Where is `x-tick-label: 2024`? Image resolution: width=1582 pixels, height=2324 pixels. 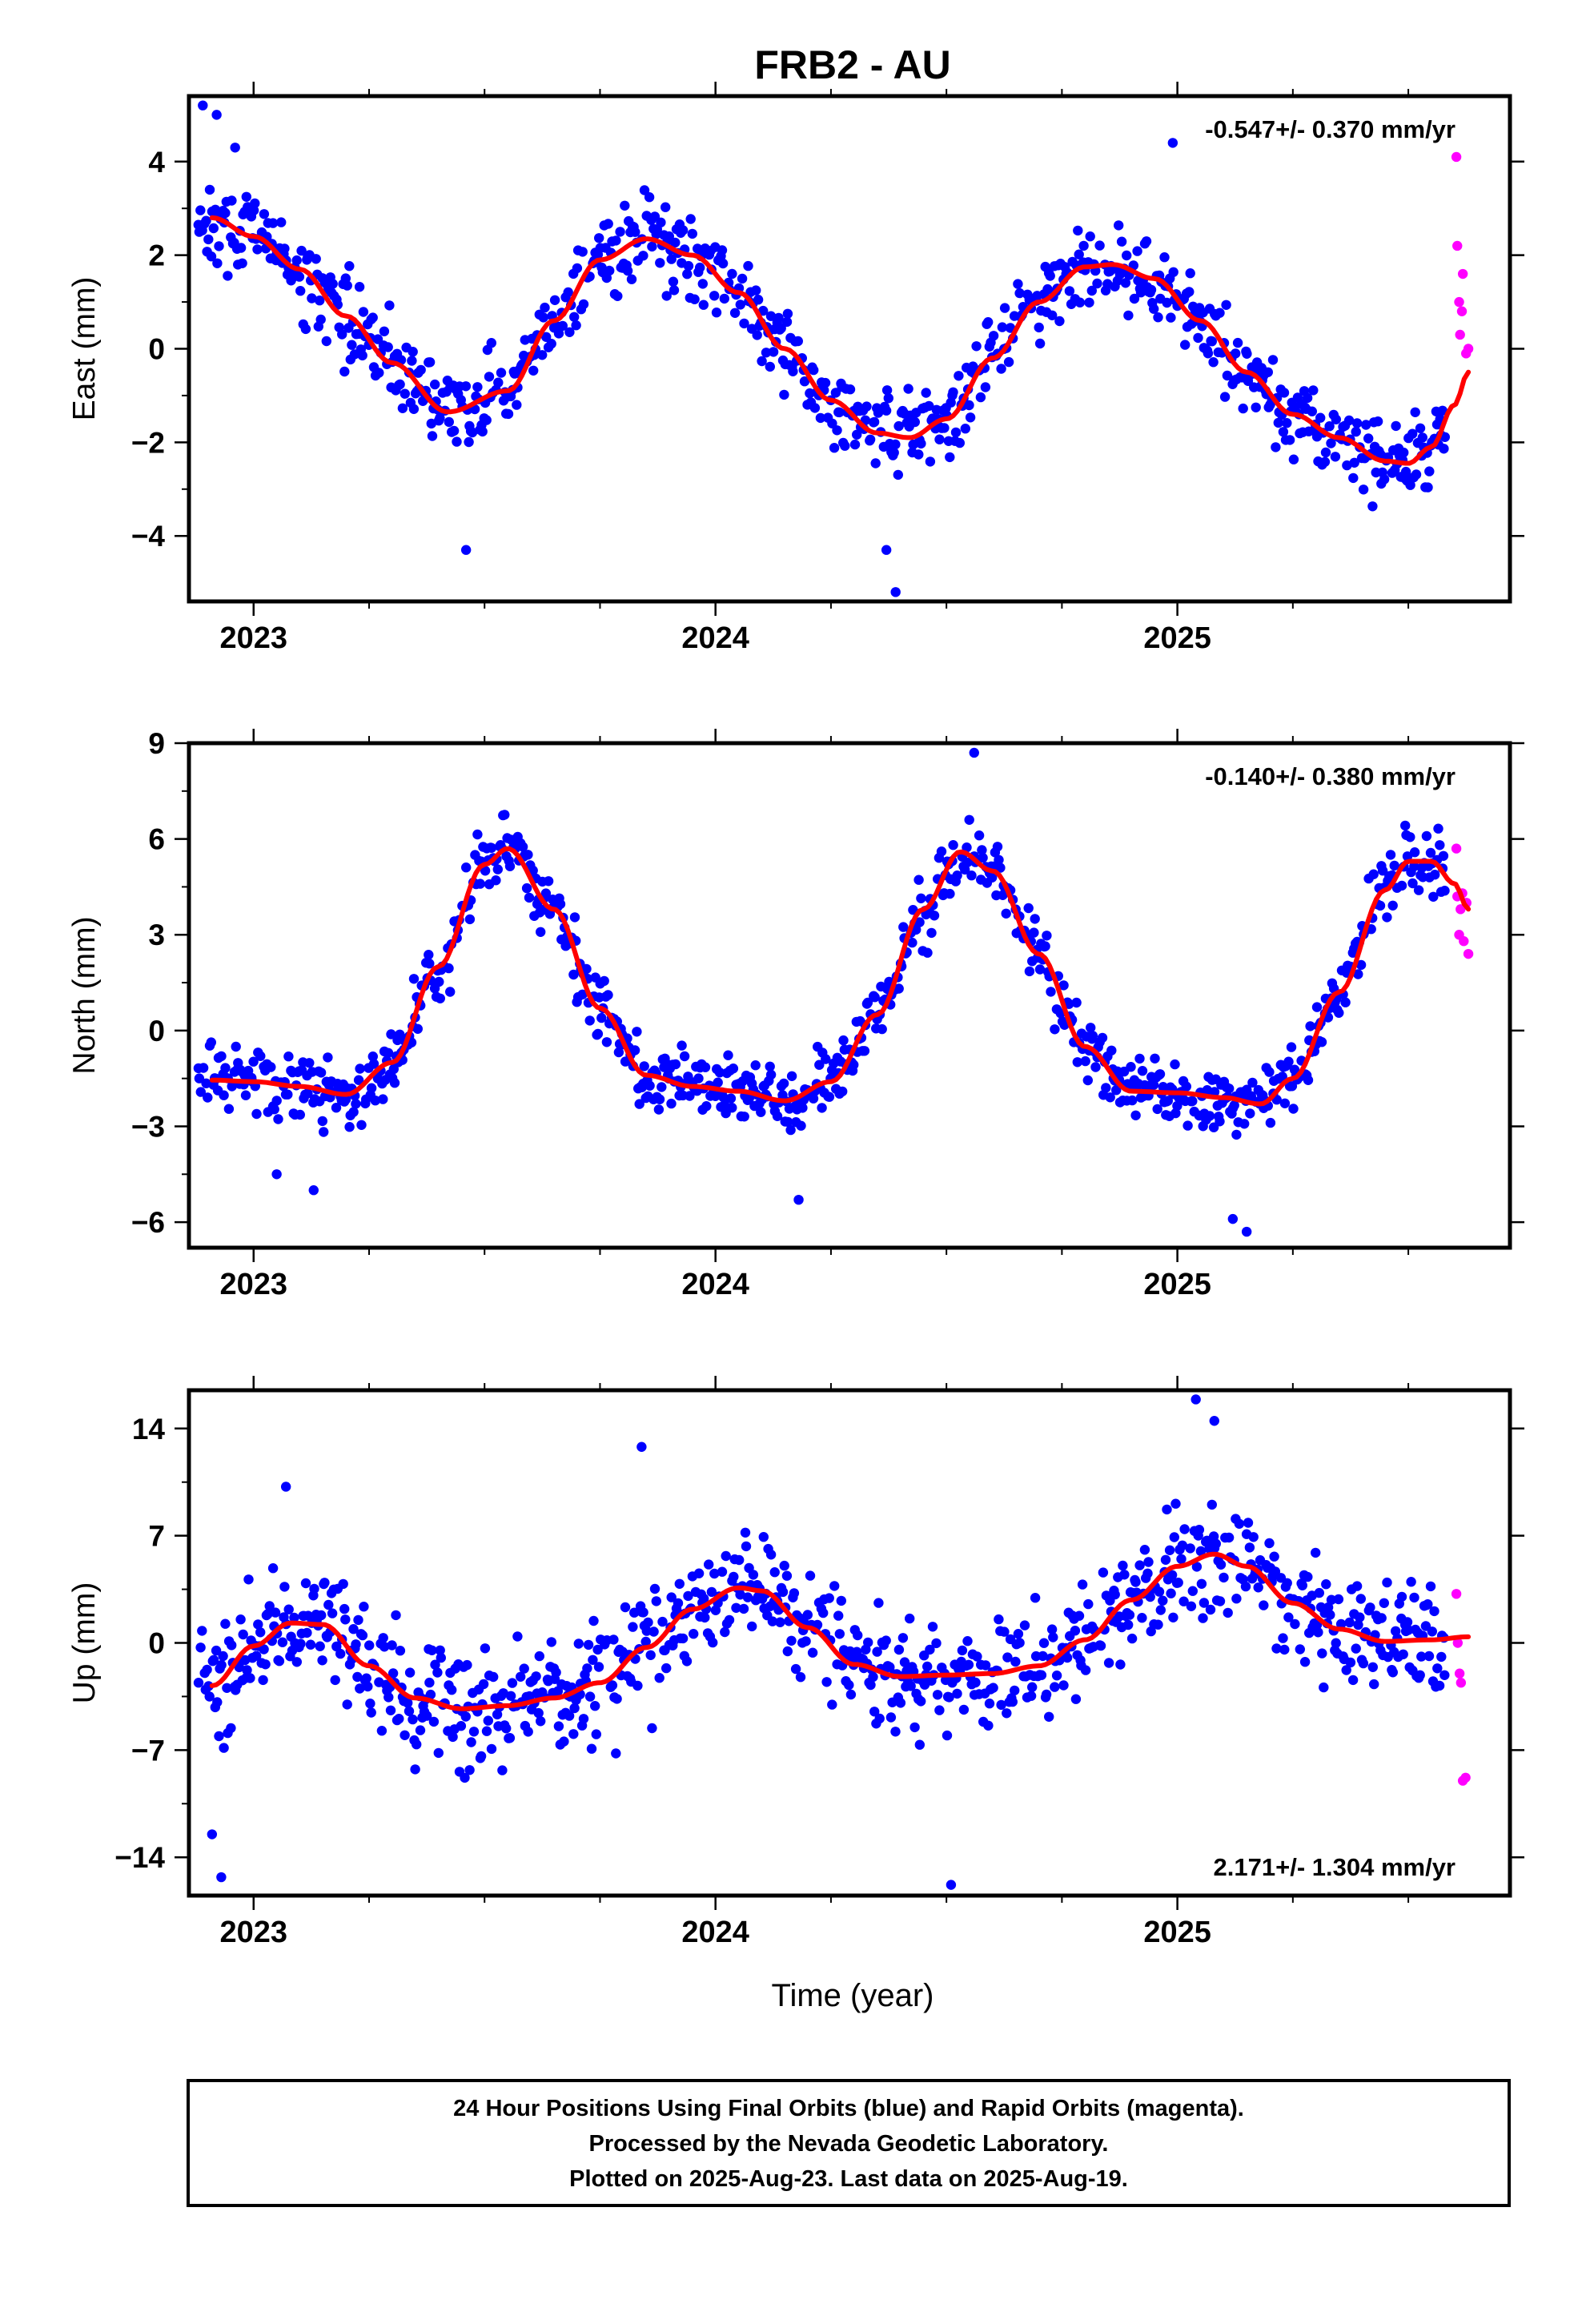 x-tick-label: 2024 is located at coordinates (715, 1284).